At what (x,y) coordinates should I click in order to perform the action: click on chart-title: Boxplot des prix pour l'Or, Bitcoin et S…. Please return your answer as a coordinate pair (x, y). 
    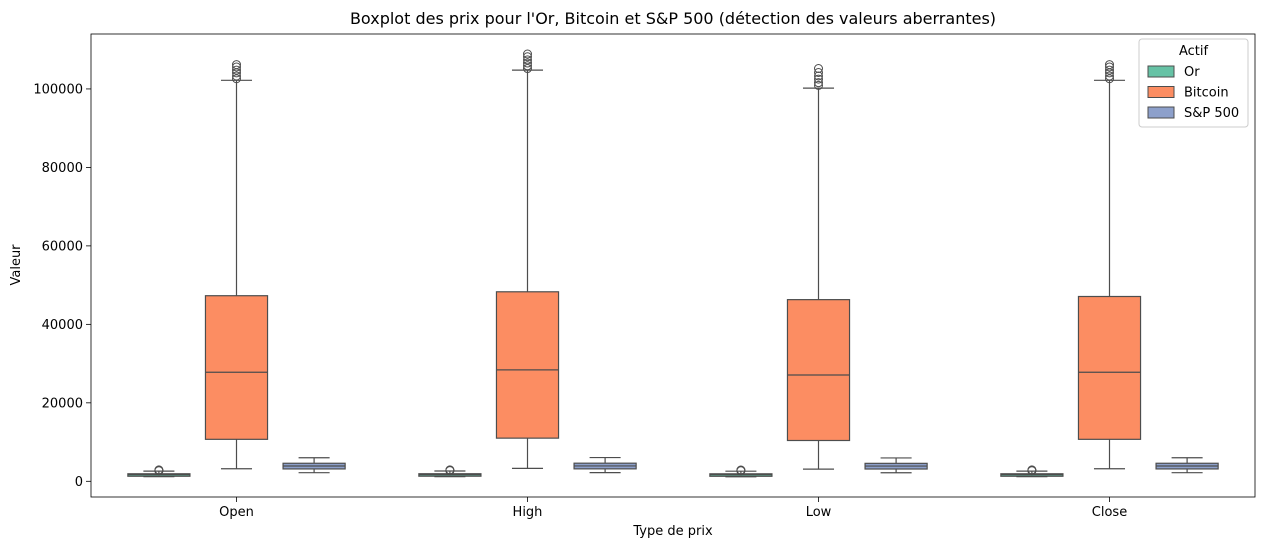
    Looking at the image, I should click on (673, 18).